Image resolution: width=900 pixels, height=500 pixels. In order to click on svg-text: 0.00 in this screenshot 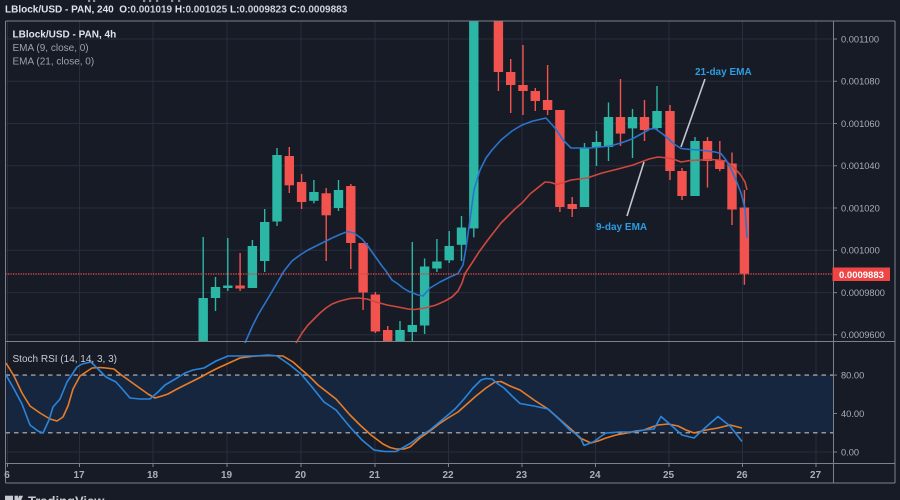, I will do `click(850, 452)`.